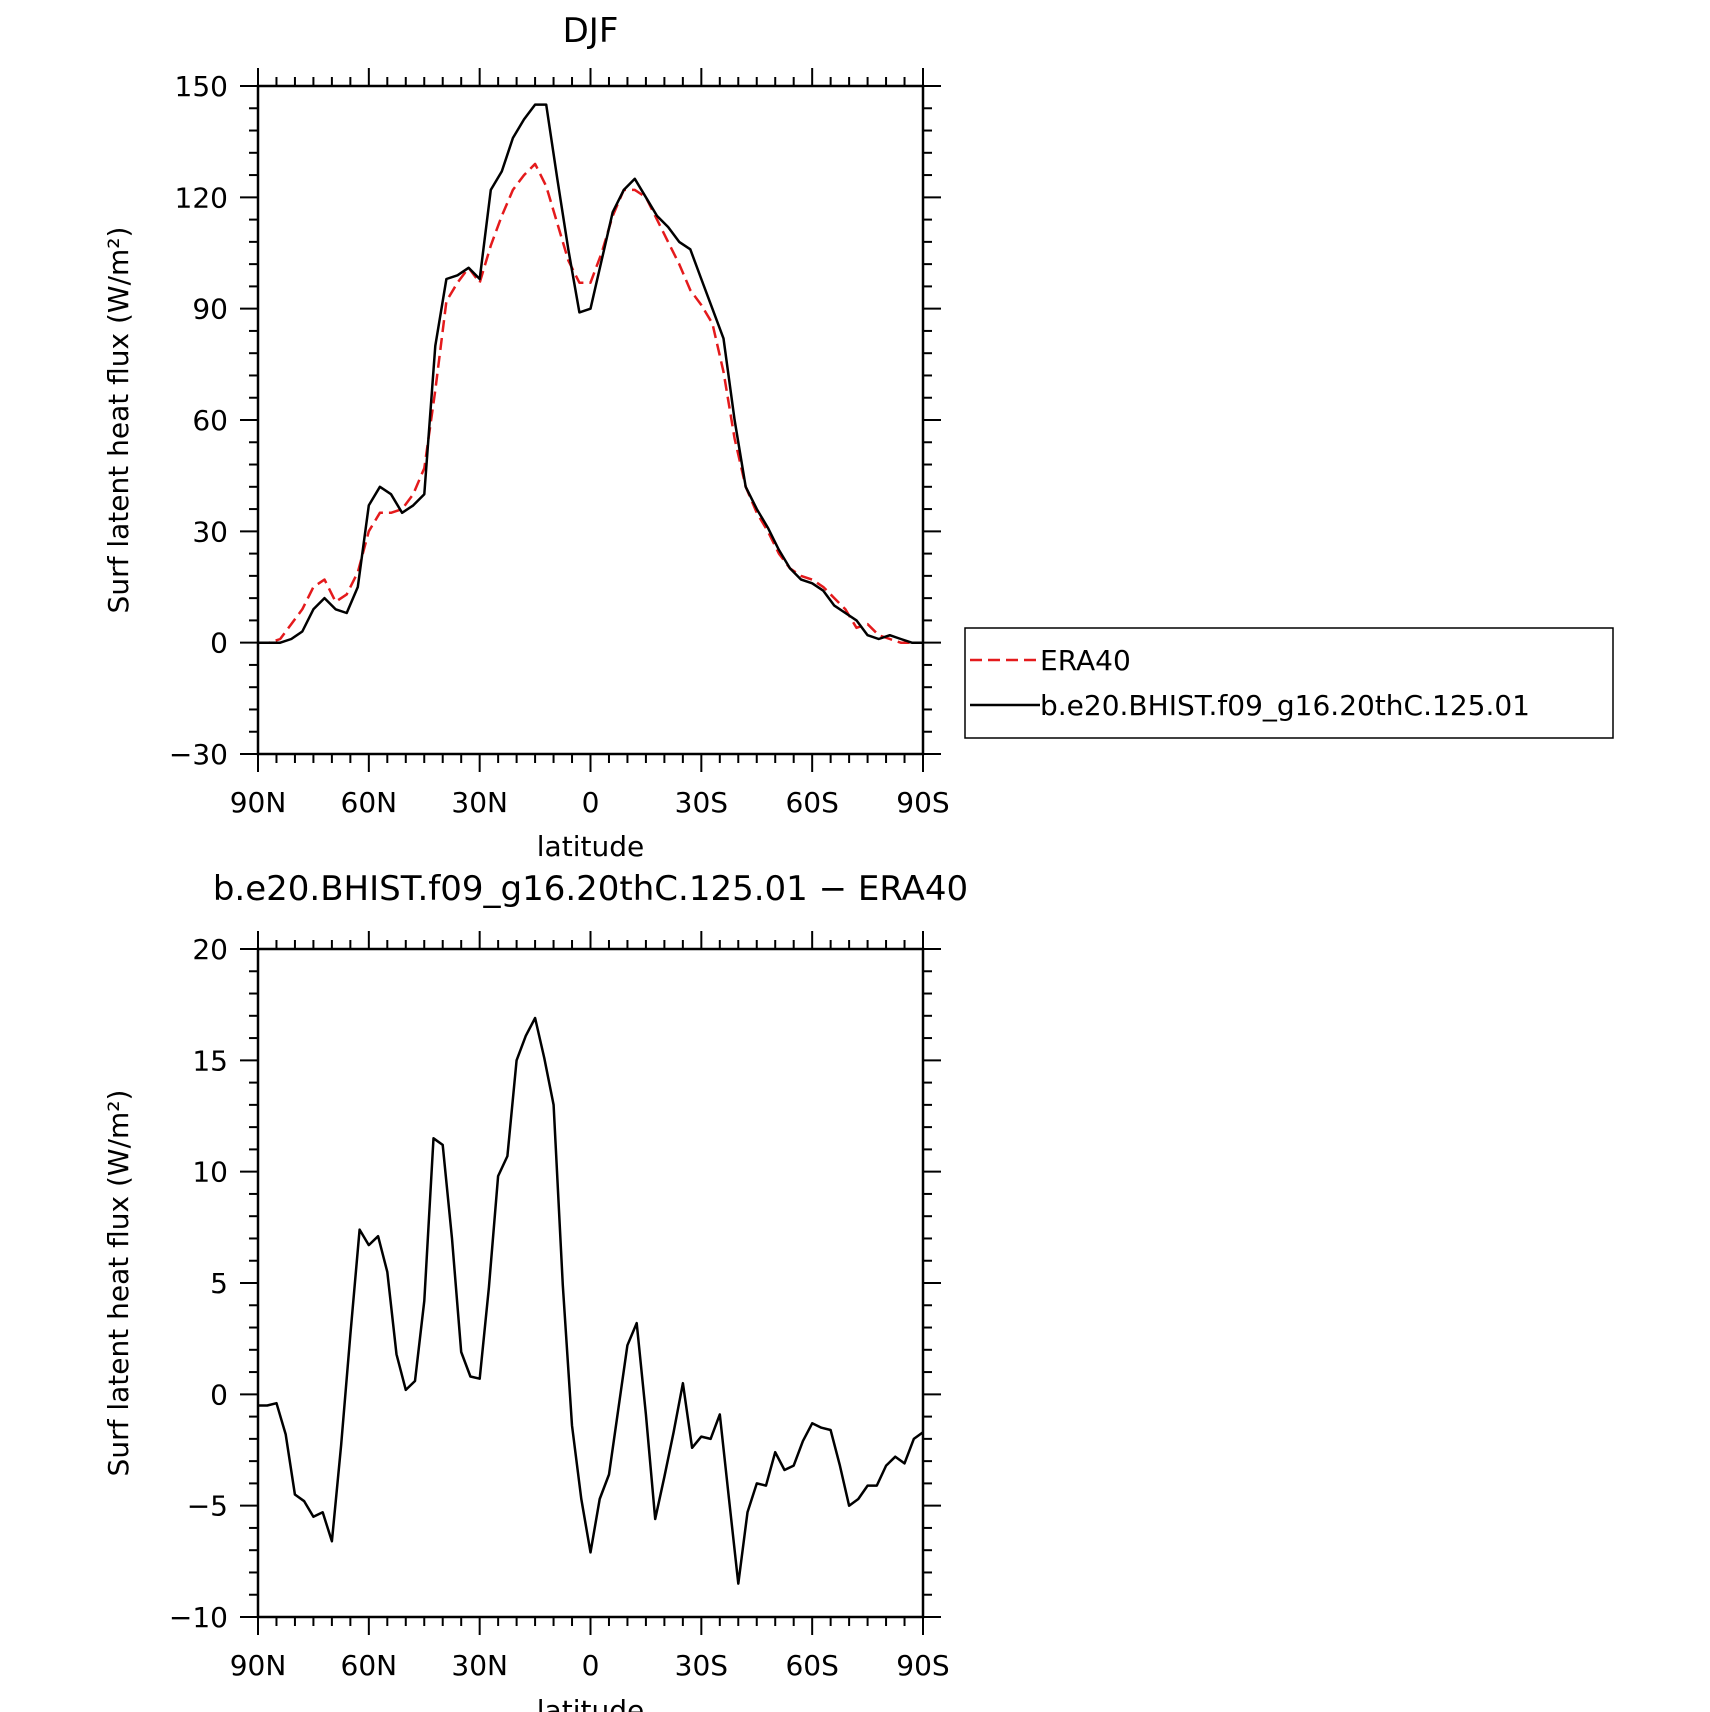 The height and width of the screenshot is (1712, 1710). What do you see at coordinates (1085, 660) in the screenshot?
I see `legend-entry: ERA40` at bounding box center [1085, 660].